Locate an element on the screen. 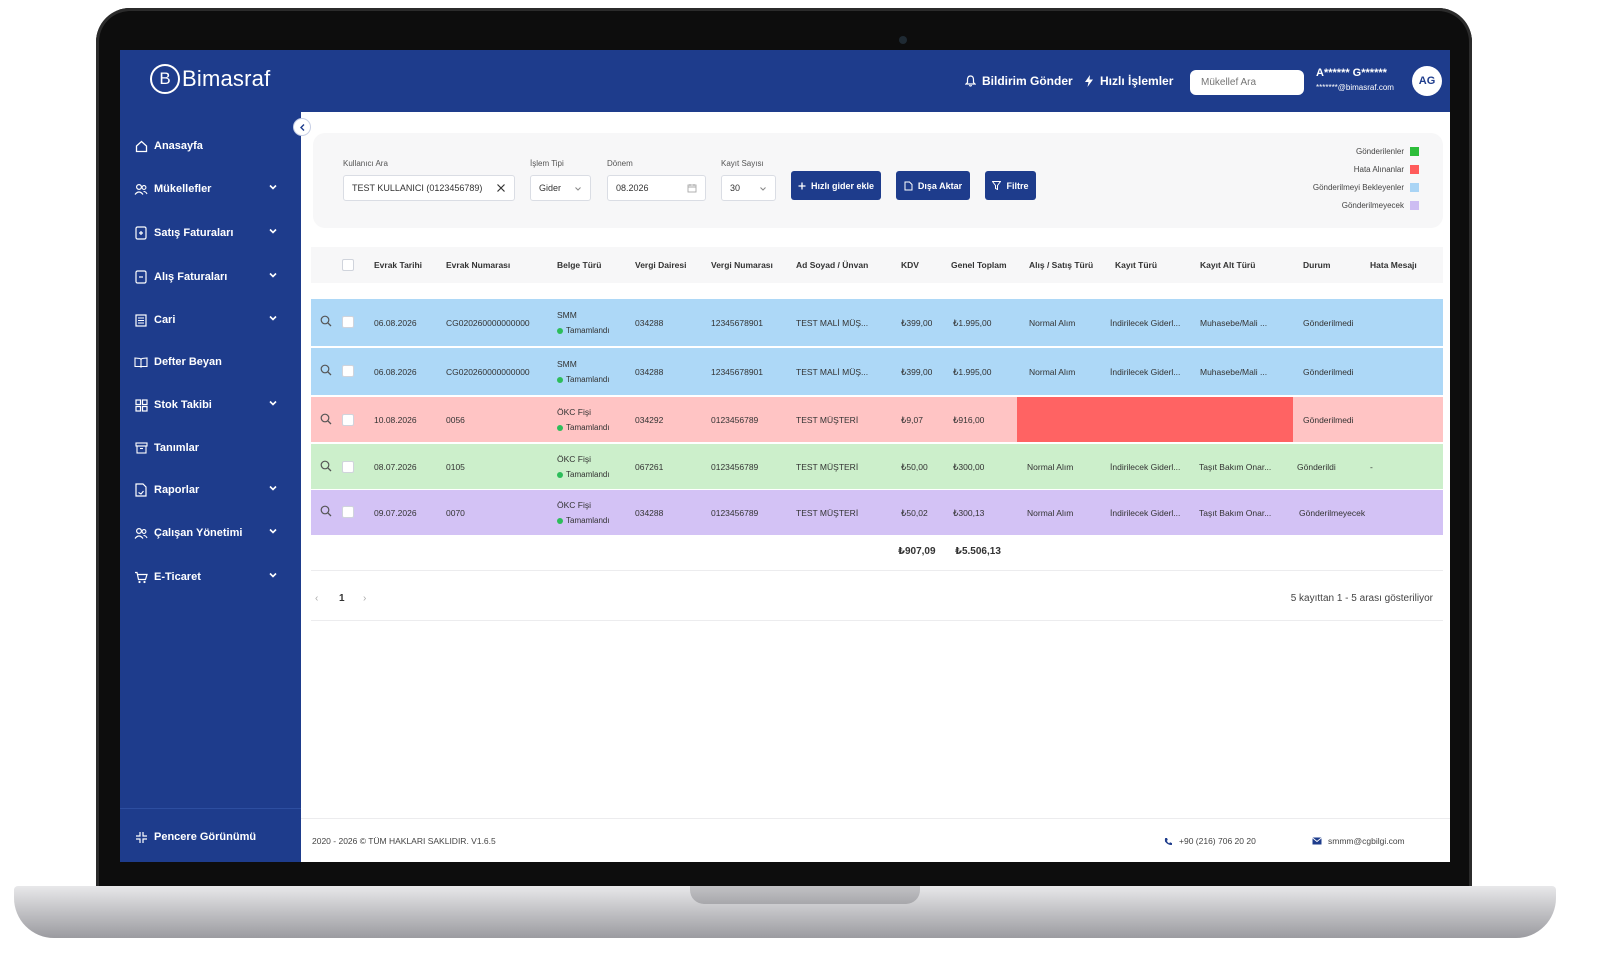  sidebar-item-label: Raporlar is located at coordinates (177, 490).